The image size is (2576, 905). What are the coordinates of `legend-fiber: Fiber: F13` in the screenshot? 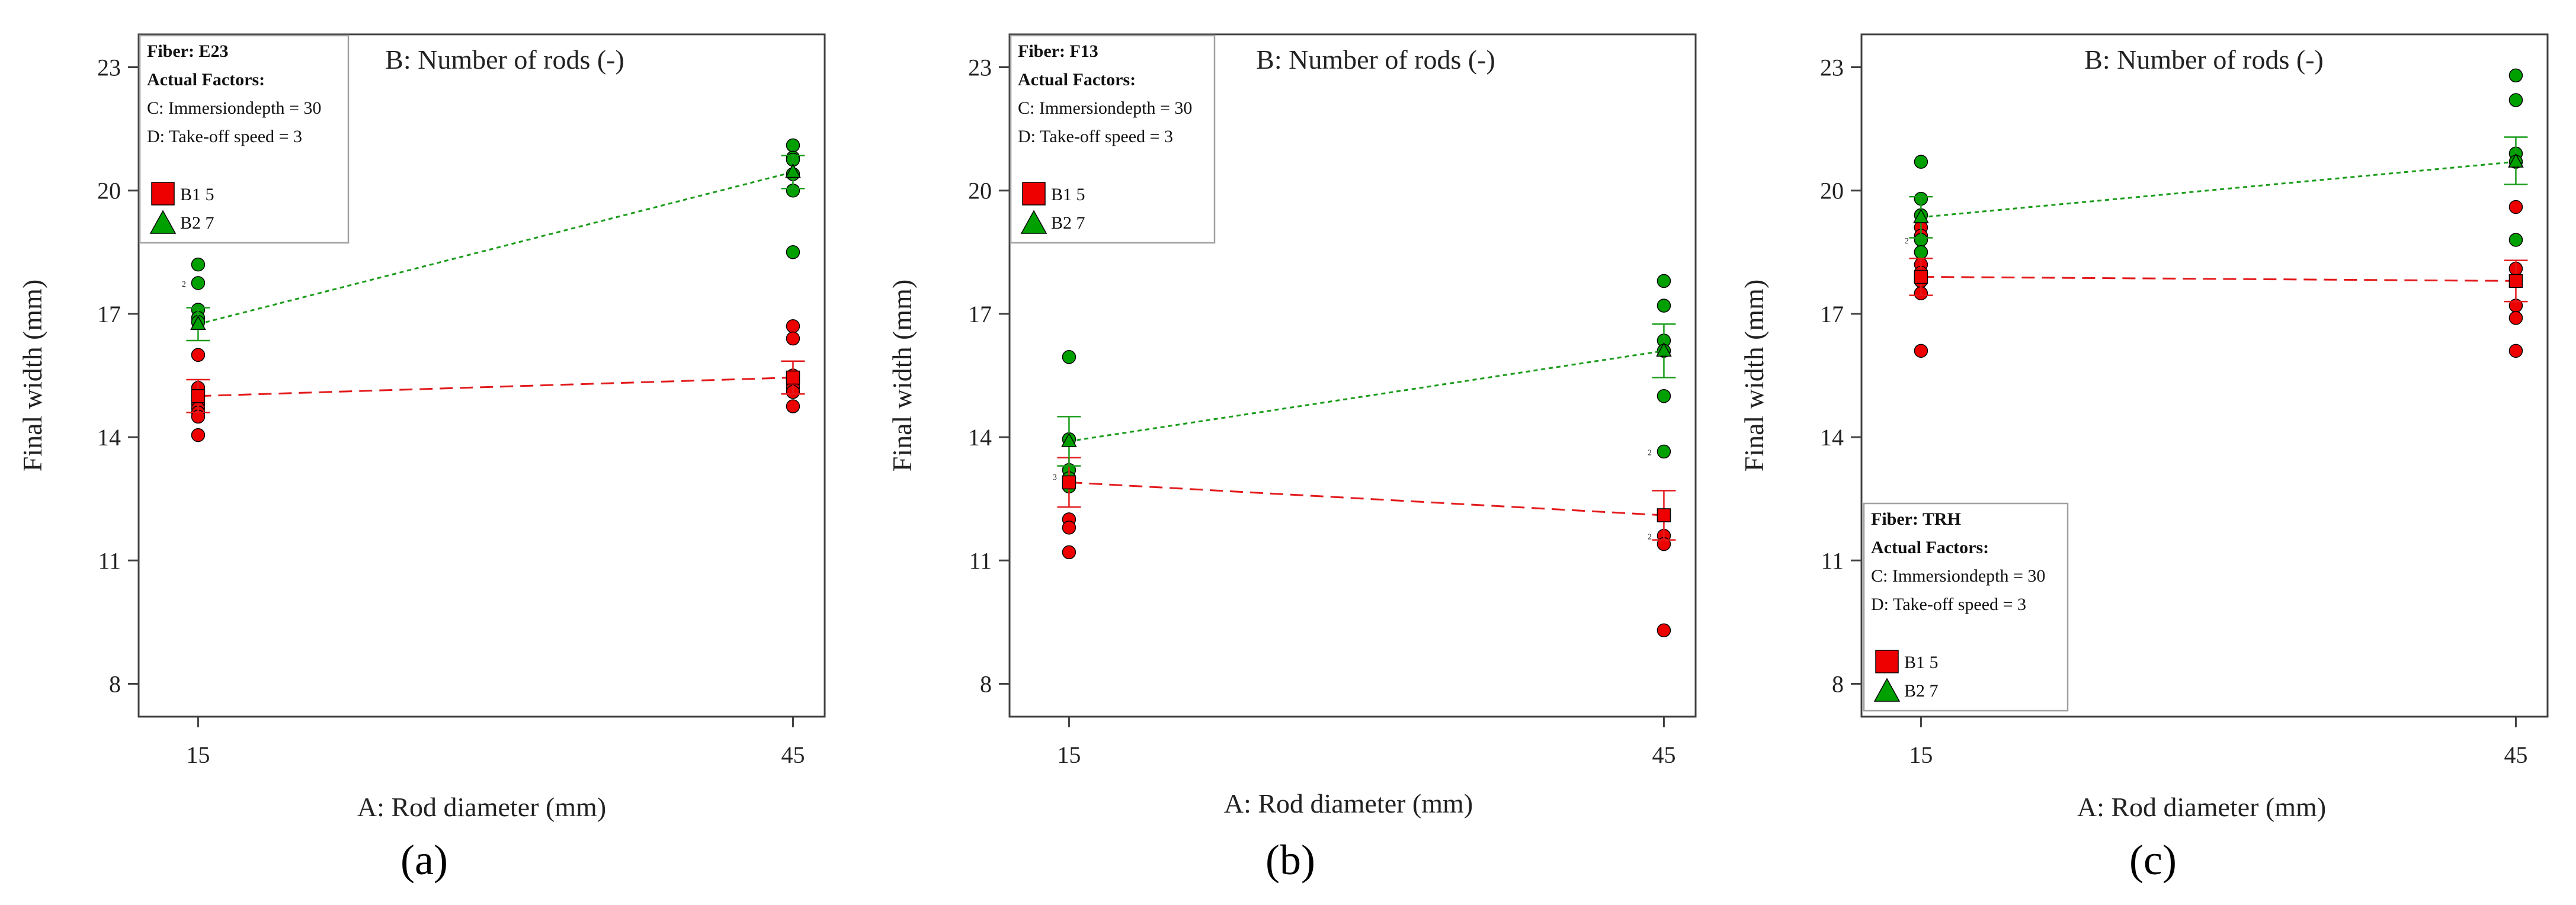 It's located at (1058, 51).